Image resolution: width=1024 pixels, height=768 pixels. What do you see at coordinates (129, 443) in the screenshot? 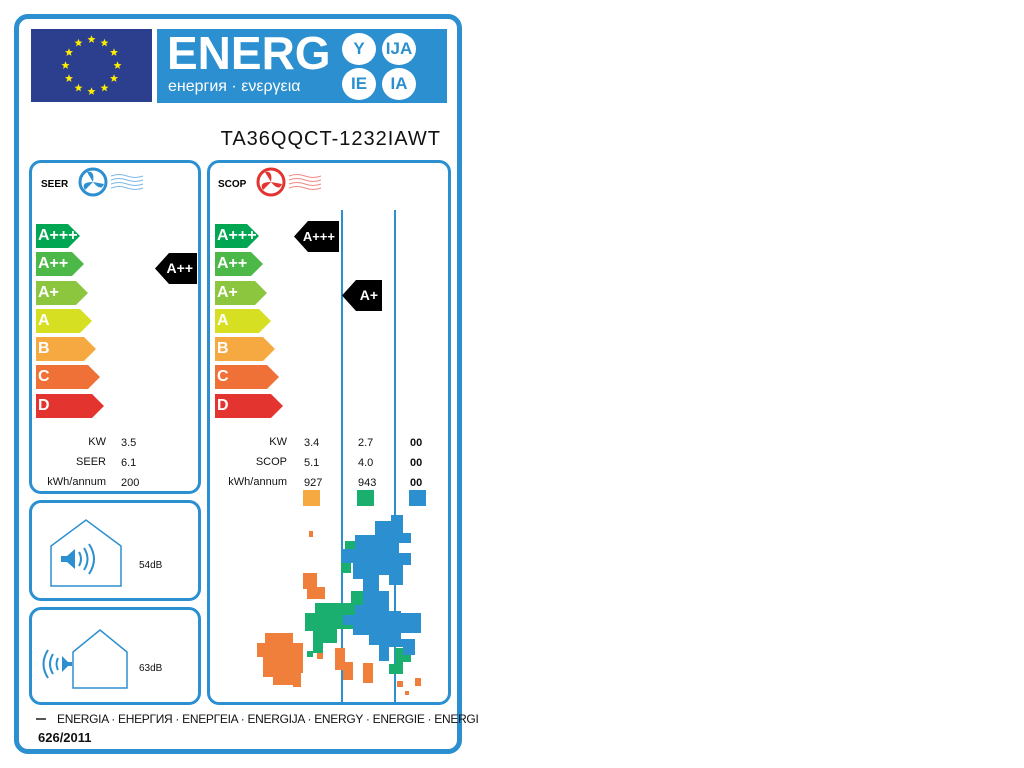
I see `seer-value-kw: 3.5` at bounding box center [129, 443].